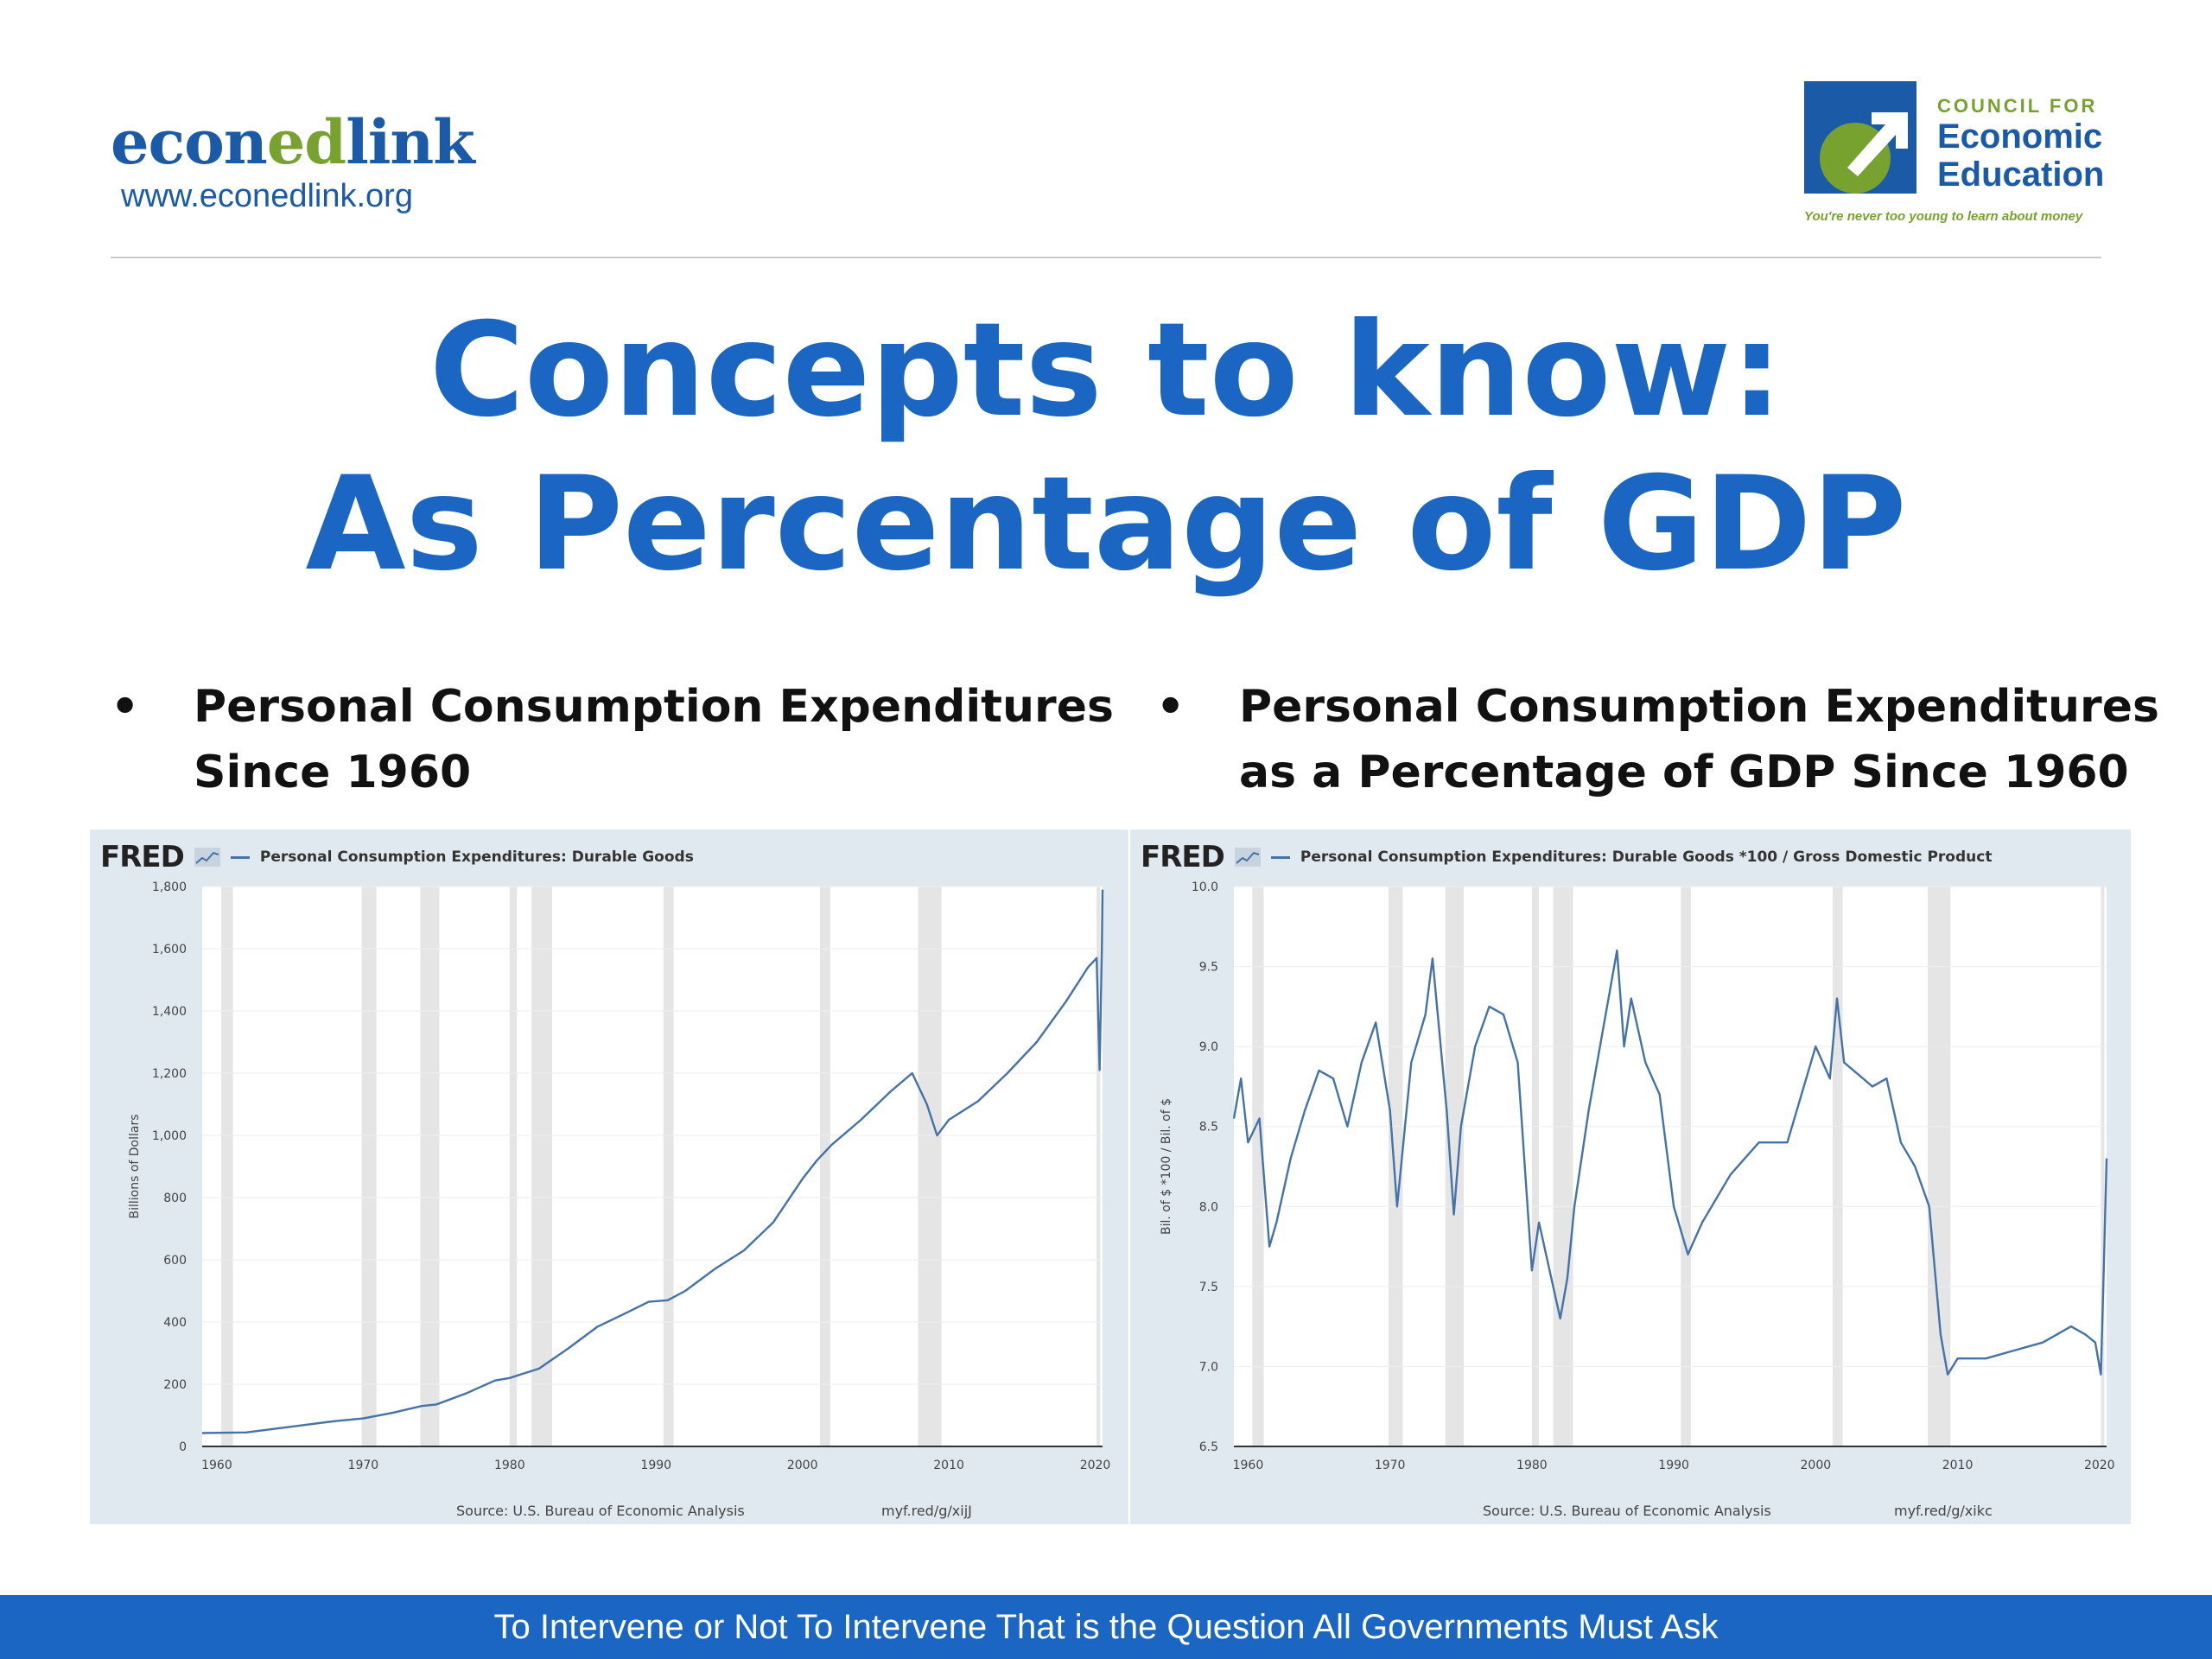 The image size is (2212, 1659). What do you see at coordinates (183, 1447) in the screenshot?
I see `y-tick-label: 0` at bounding box center [183, 1447].